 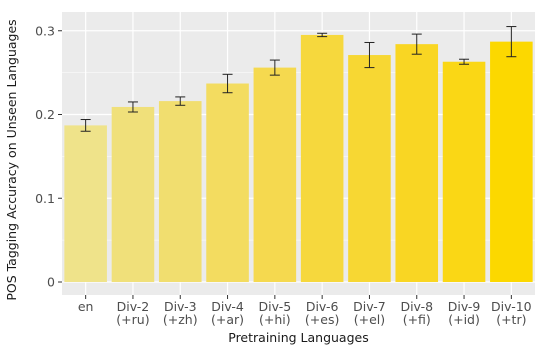 What do you see at coordinates (416, 306) in the screenshot?
I see `x-tick-label: Div-8` at bounding box center [416, 306].